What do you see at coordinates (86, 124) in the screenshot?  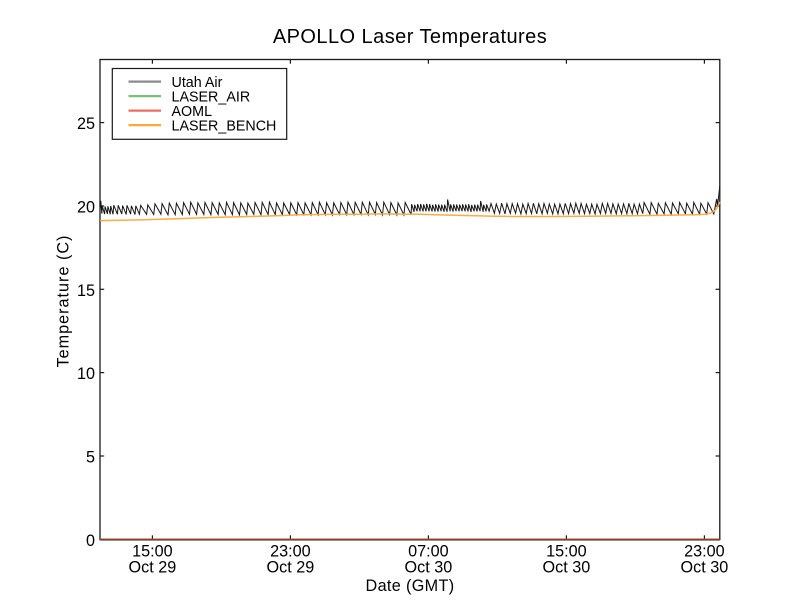 I see `svg-text: 25` at bounding box center [86, 124].